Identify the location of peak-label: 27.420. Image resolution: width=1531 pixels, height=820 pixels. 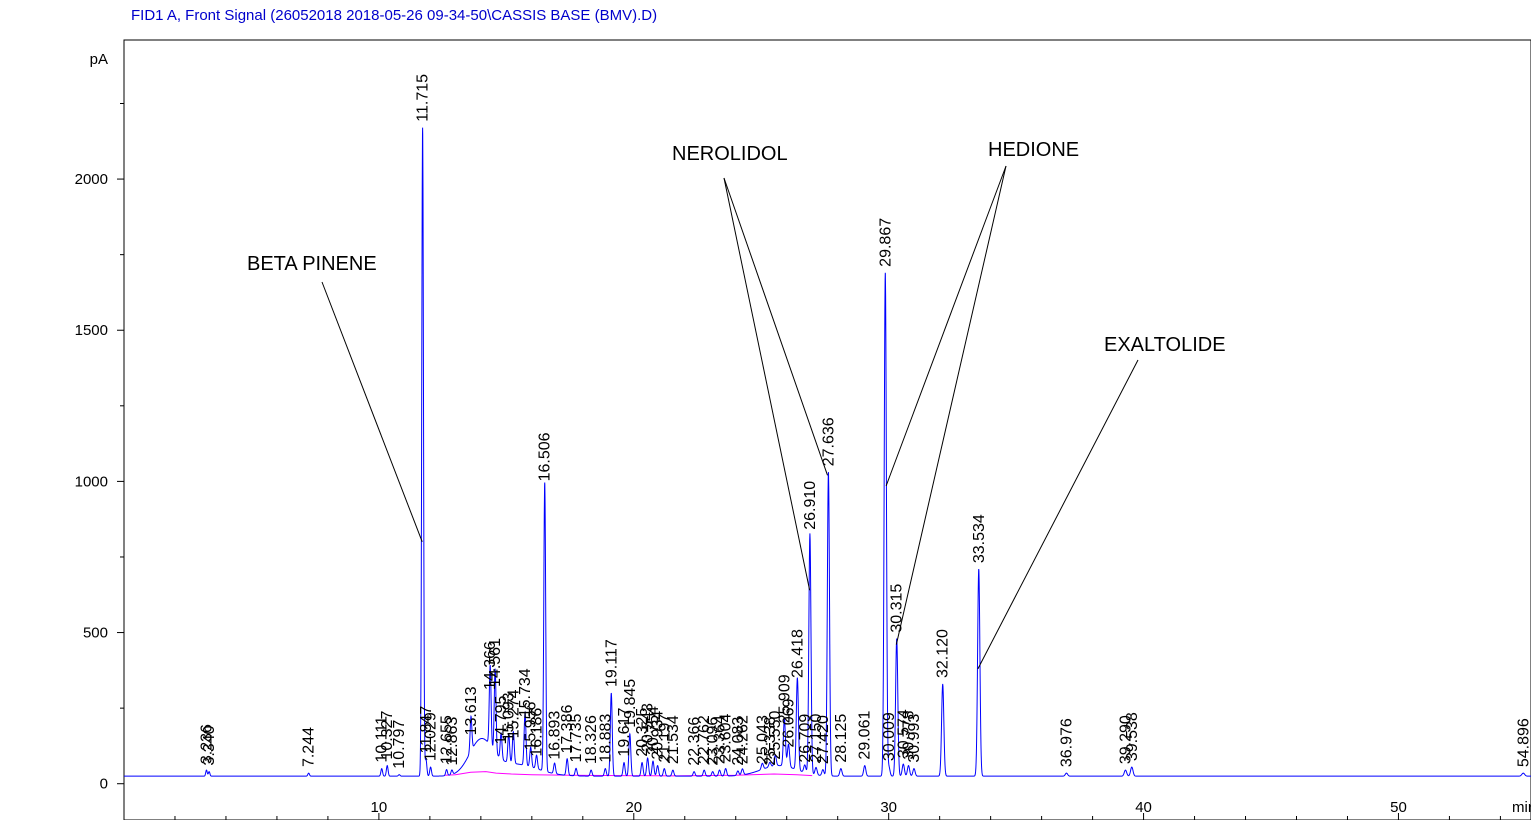
(823, 739).